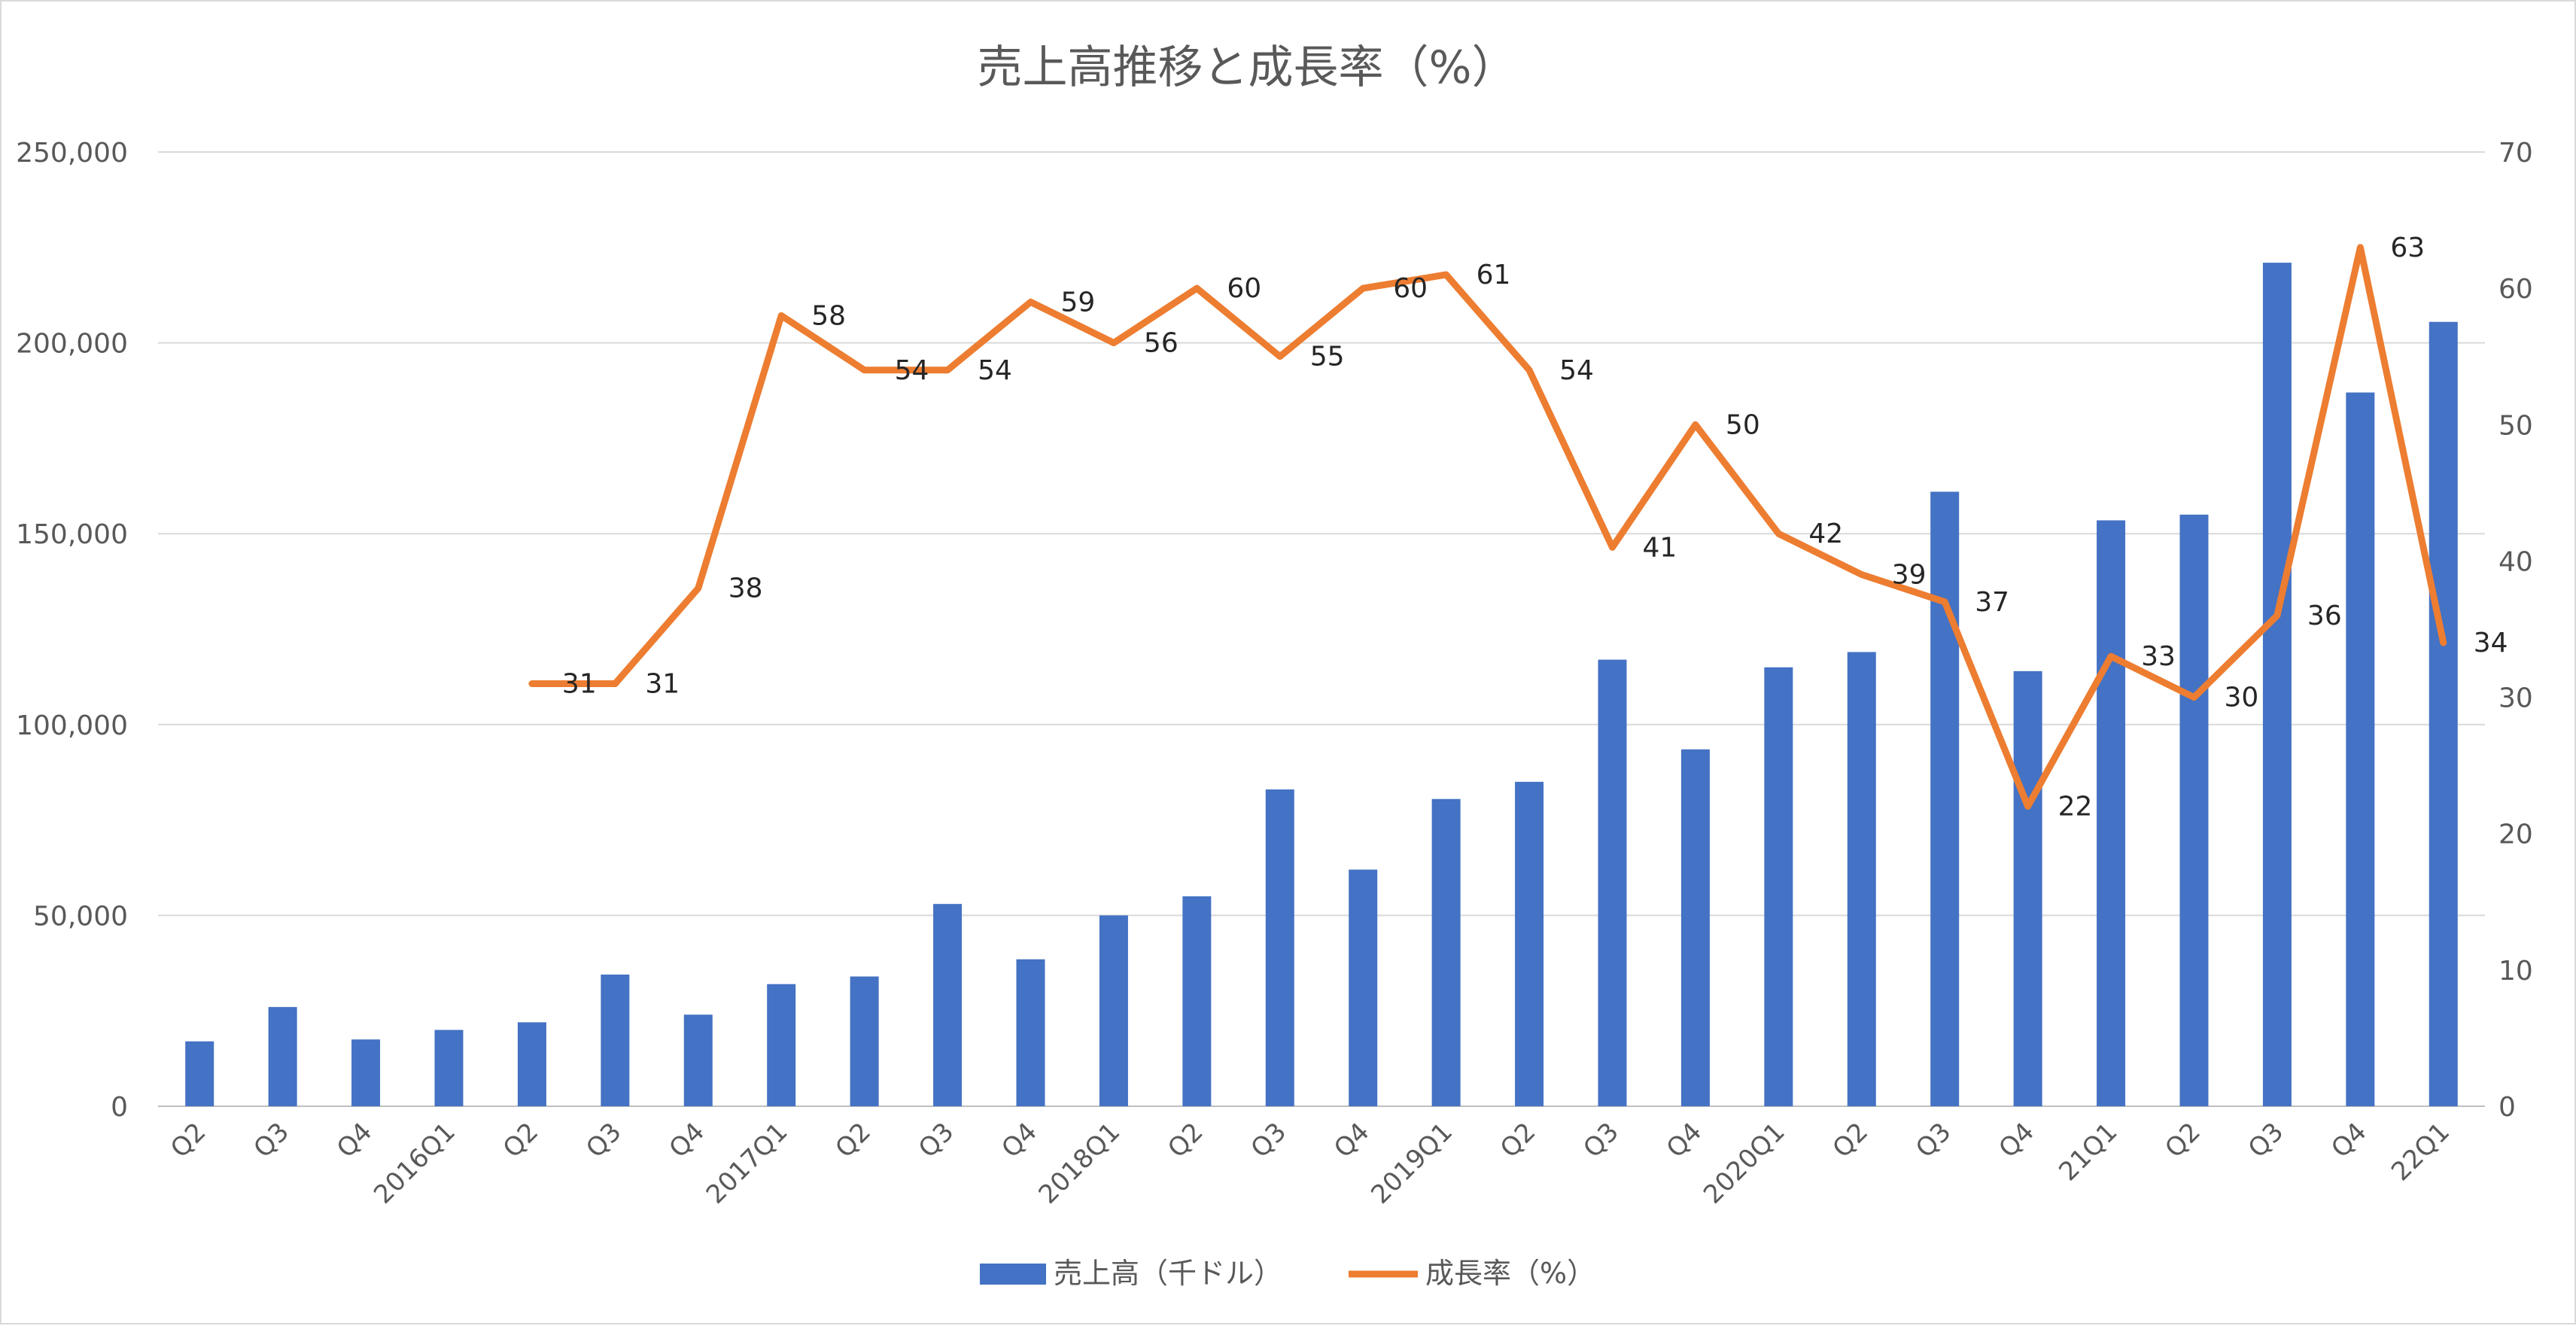 The height and width of the screenshot is (1326, 2576). Describe the element at coordinates (72, 630) in the screenshot. I see `left-axis-ticks: 0 50,000 100,000 150,000 200,000 250,000` at that location.